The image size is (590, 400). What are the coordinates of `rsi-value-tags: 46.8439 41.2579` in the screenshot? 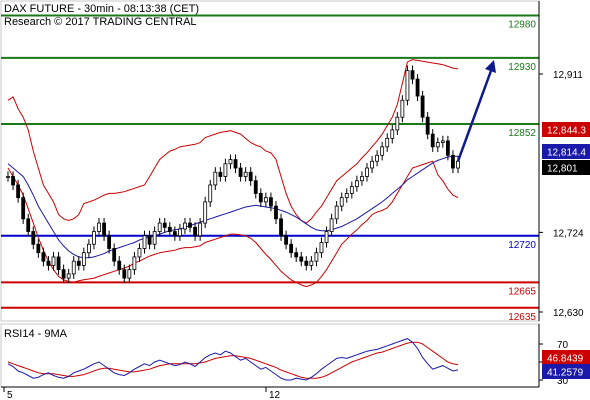 It's located at (566, 364).